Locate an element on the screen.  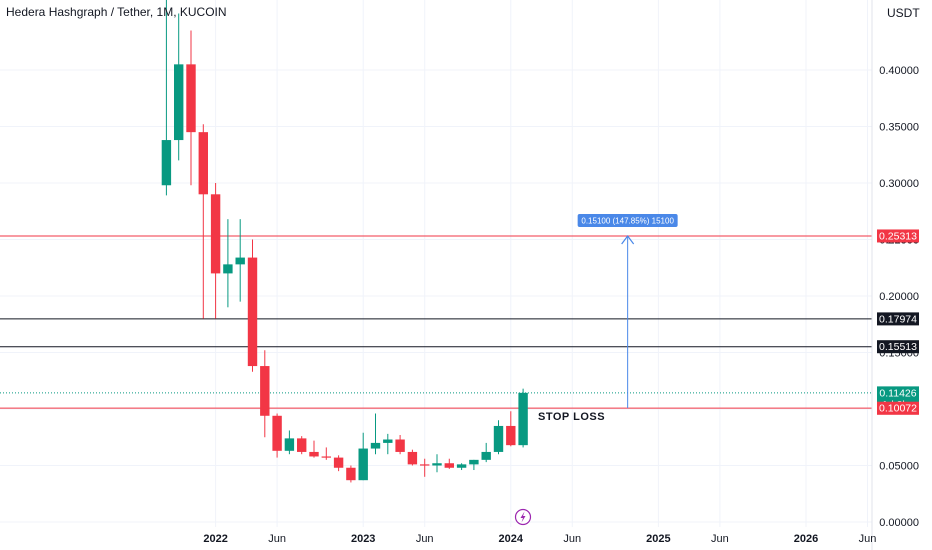
target-line-badge-label: 0.25313 is located at coordinates (898, 236).